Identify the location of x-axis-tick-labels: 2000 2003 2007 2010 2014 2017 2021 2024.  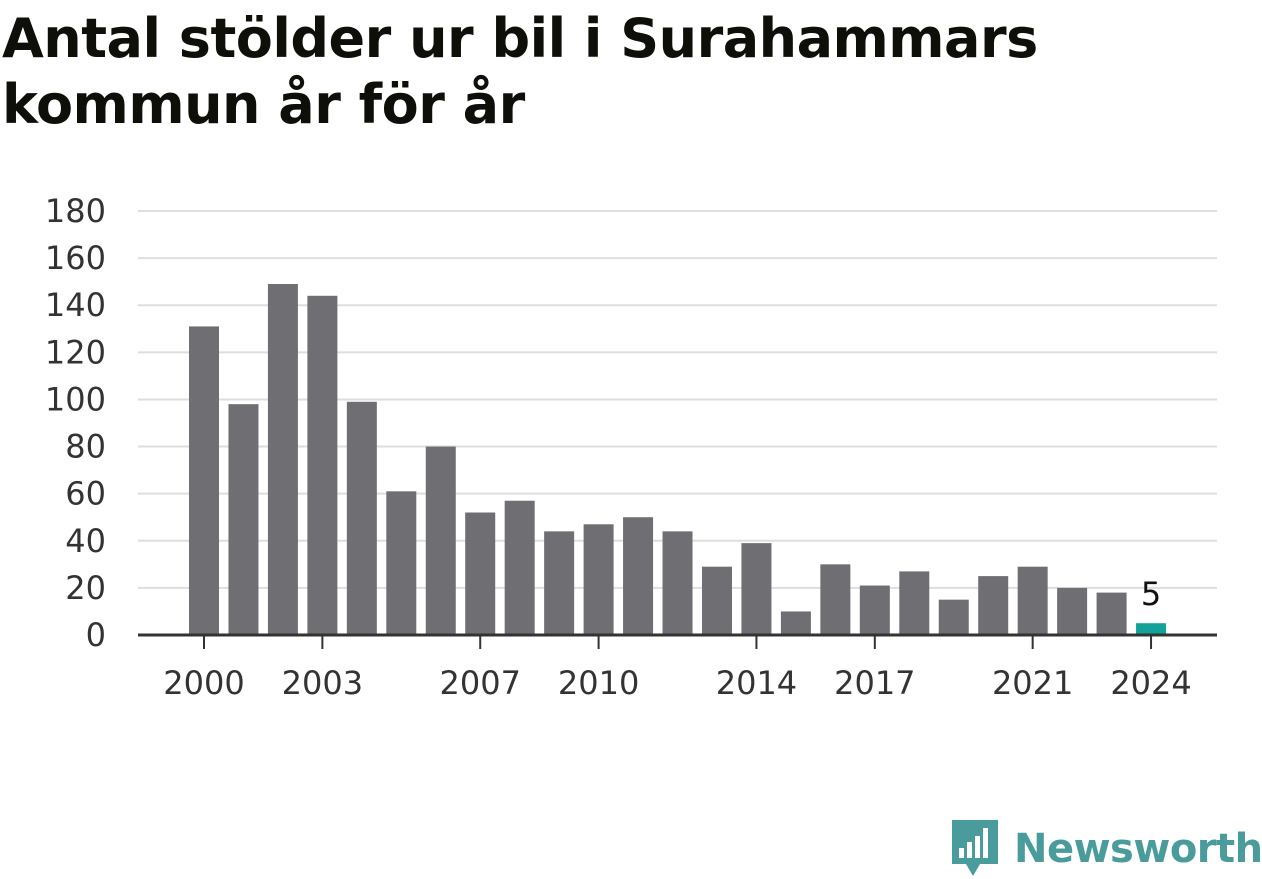
(677, 668).